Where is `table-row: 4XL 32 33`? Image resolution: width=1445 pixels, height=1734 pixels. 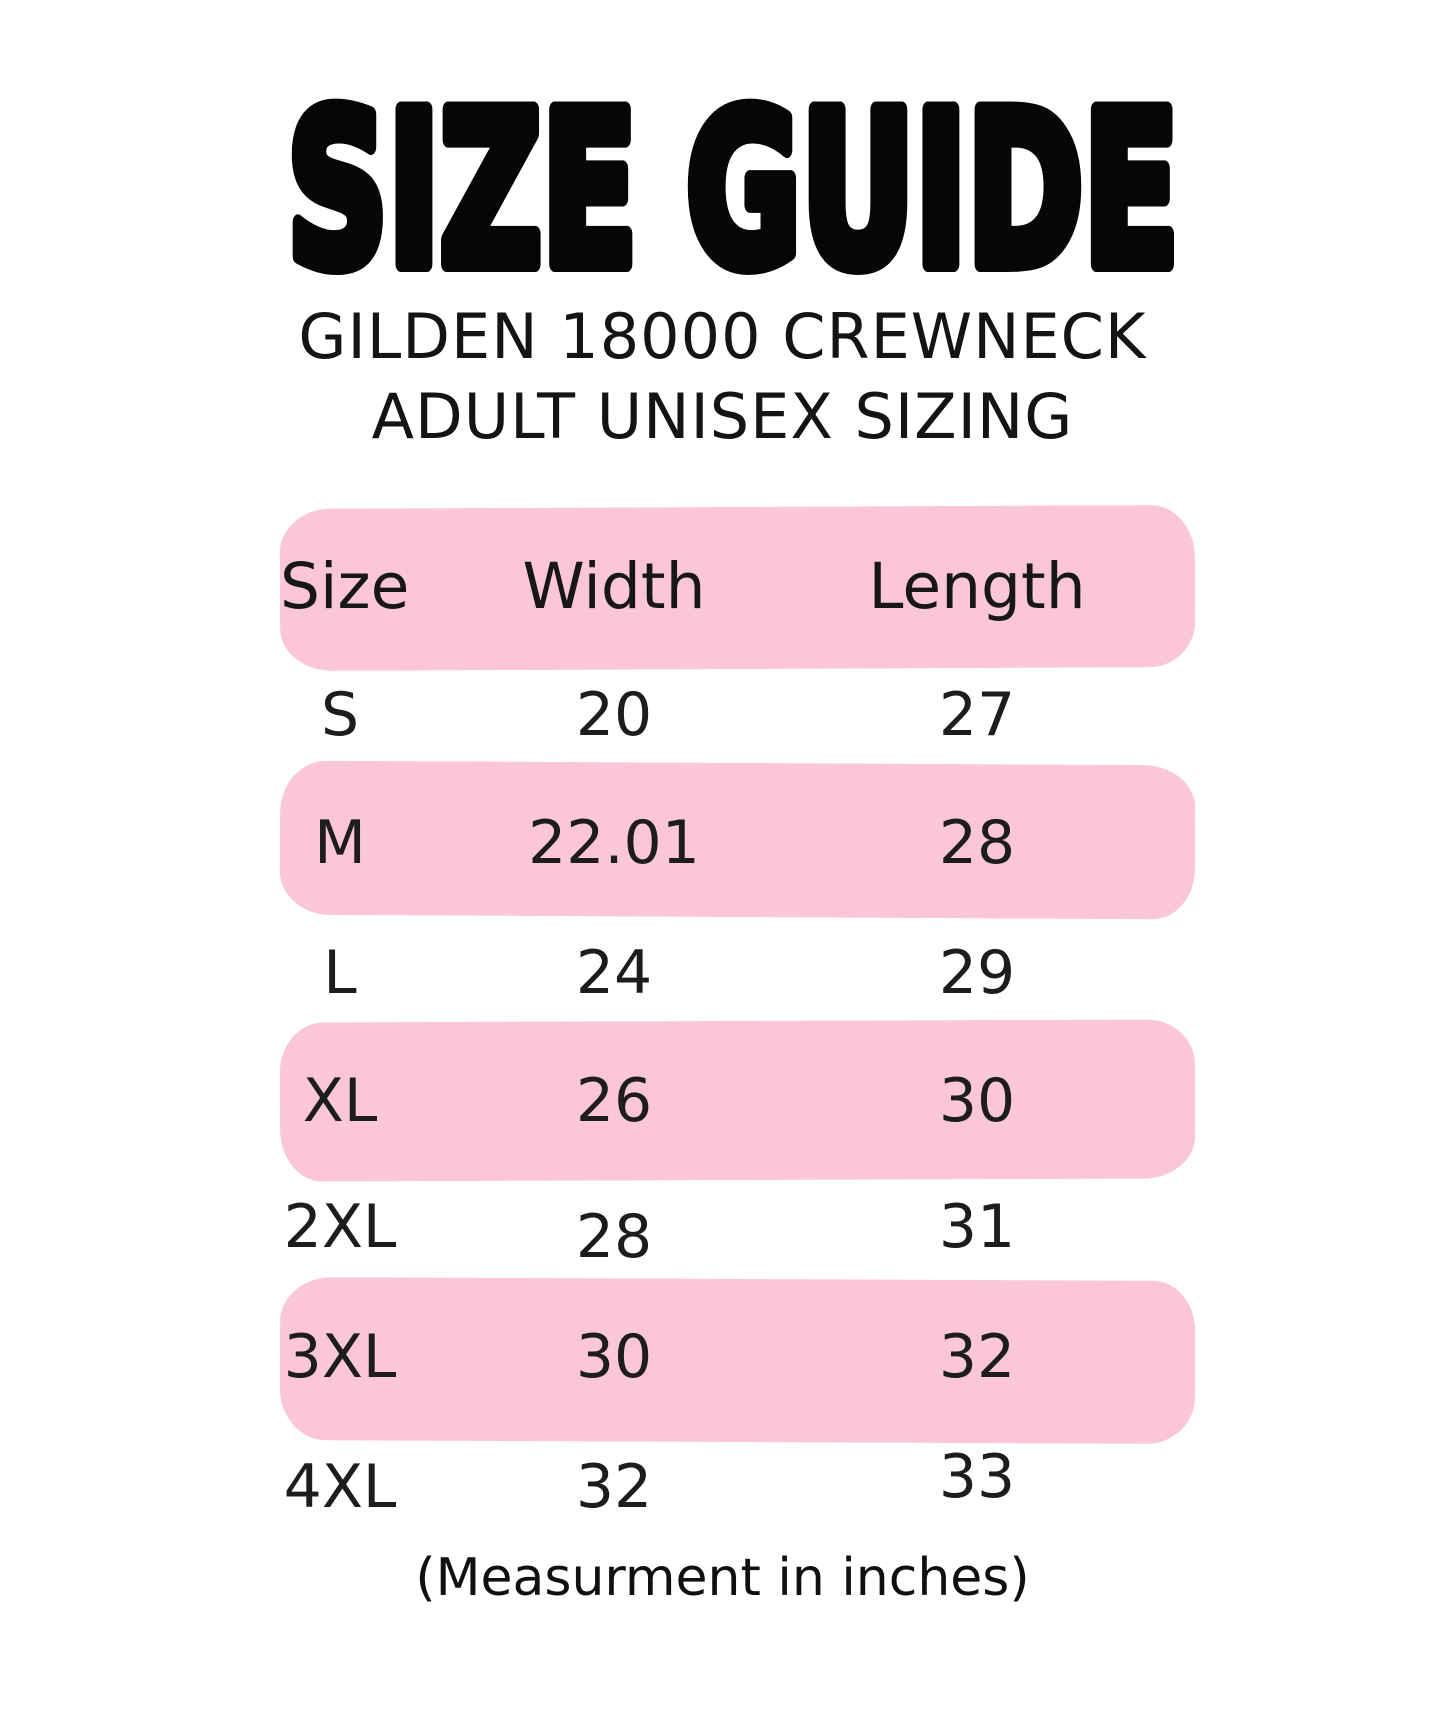
table-row: 4XL 32 33 is located at coordinates (737, 1484).